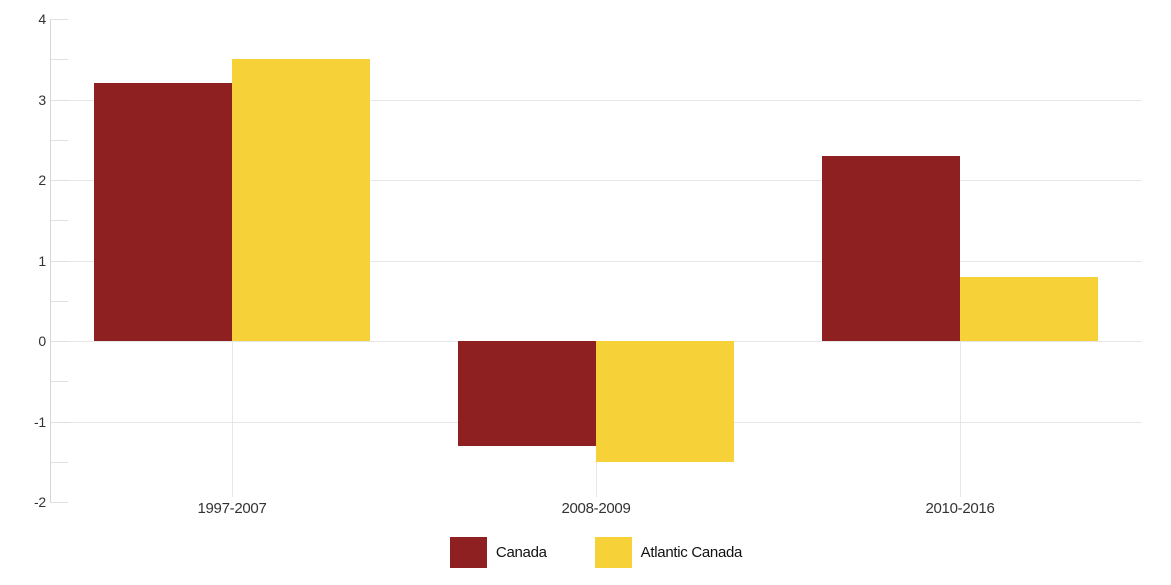  I want to click on bar-atlantic-canada-2008-2009, so click(665, 401).